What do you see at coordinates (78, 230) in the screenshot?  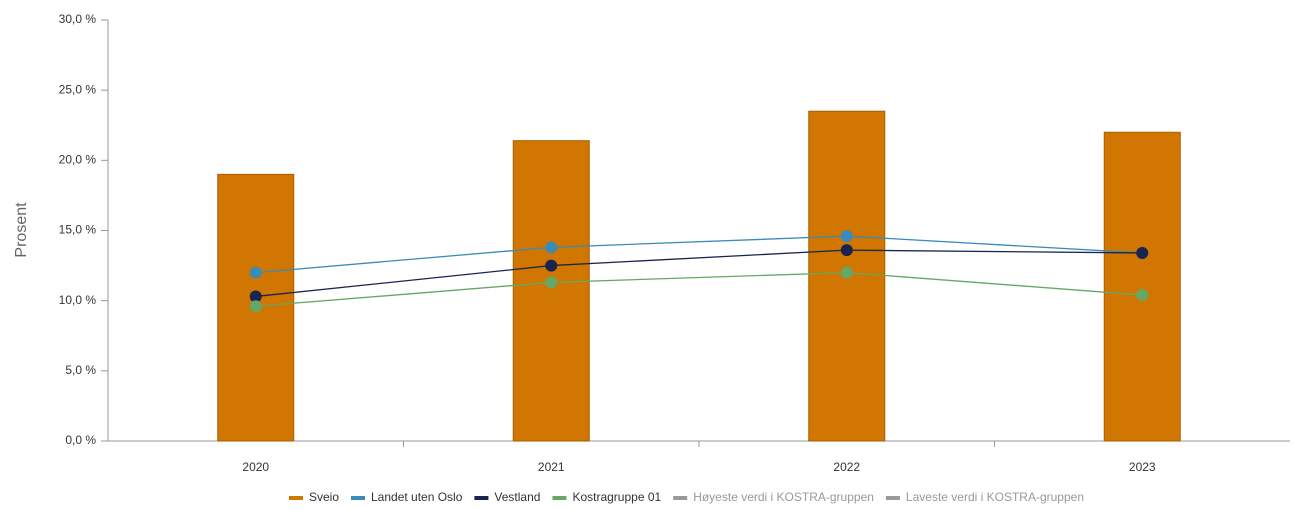 I see `y-tick-label: 15,0 %` at bounding box center [78, 230].